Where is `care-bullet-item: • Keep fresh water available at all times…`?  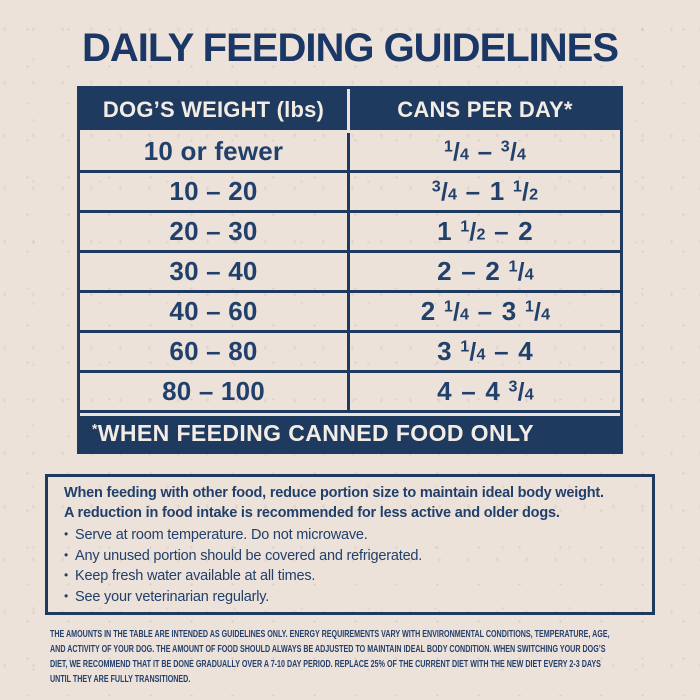 care-bullet-item: • Keep fresh water available at all times… is located at coordinates (350, 576).